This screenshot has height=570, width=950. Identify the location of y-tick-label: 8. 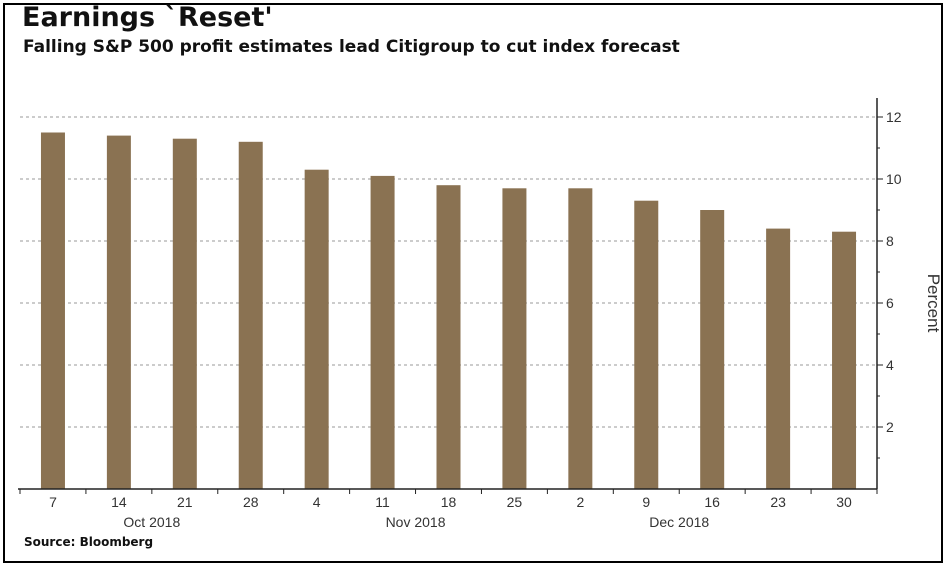
(890, 241).